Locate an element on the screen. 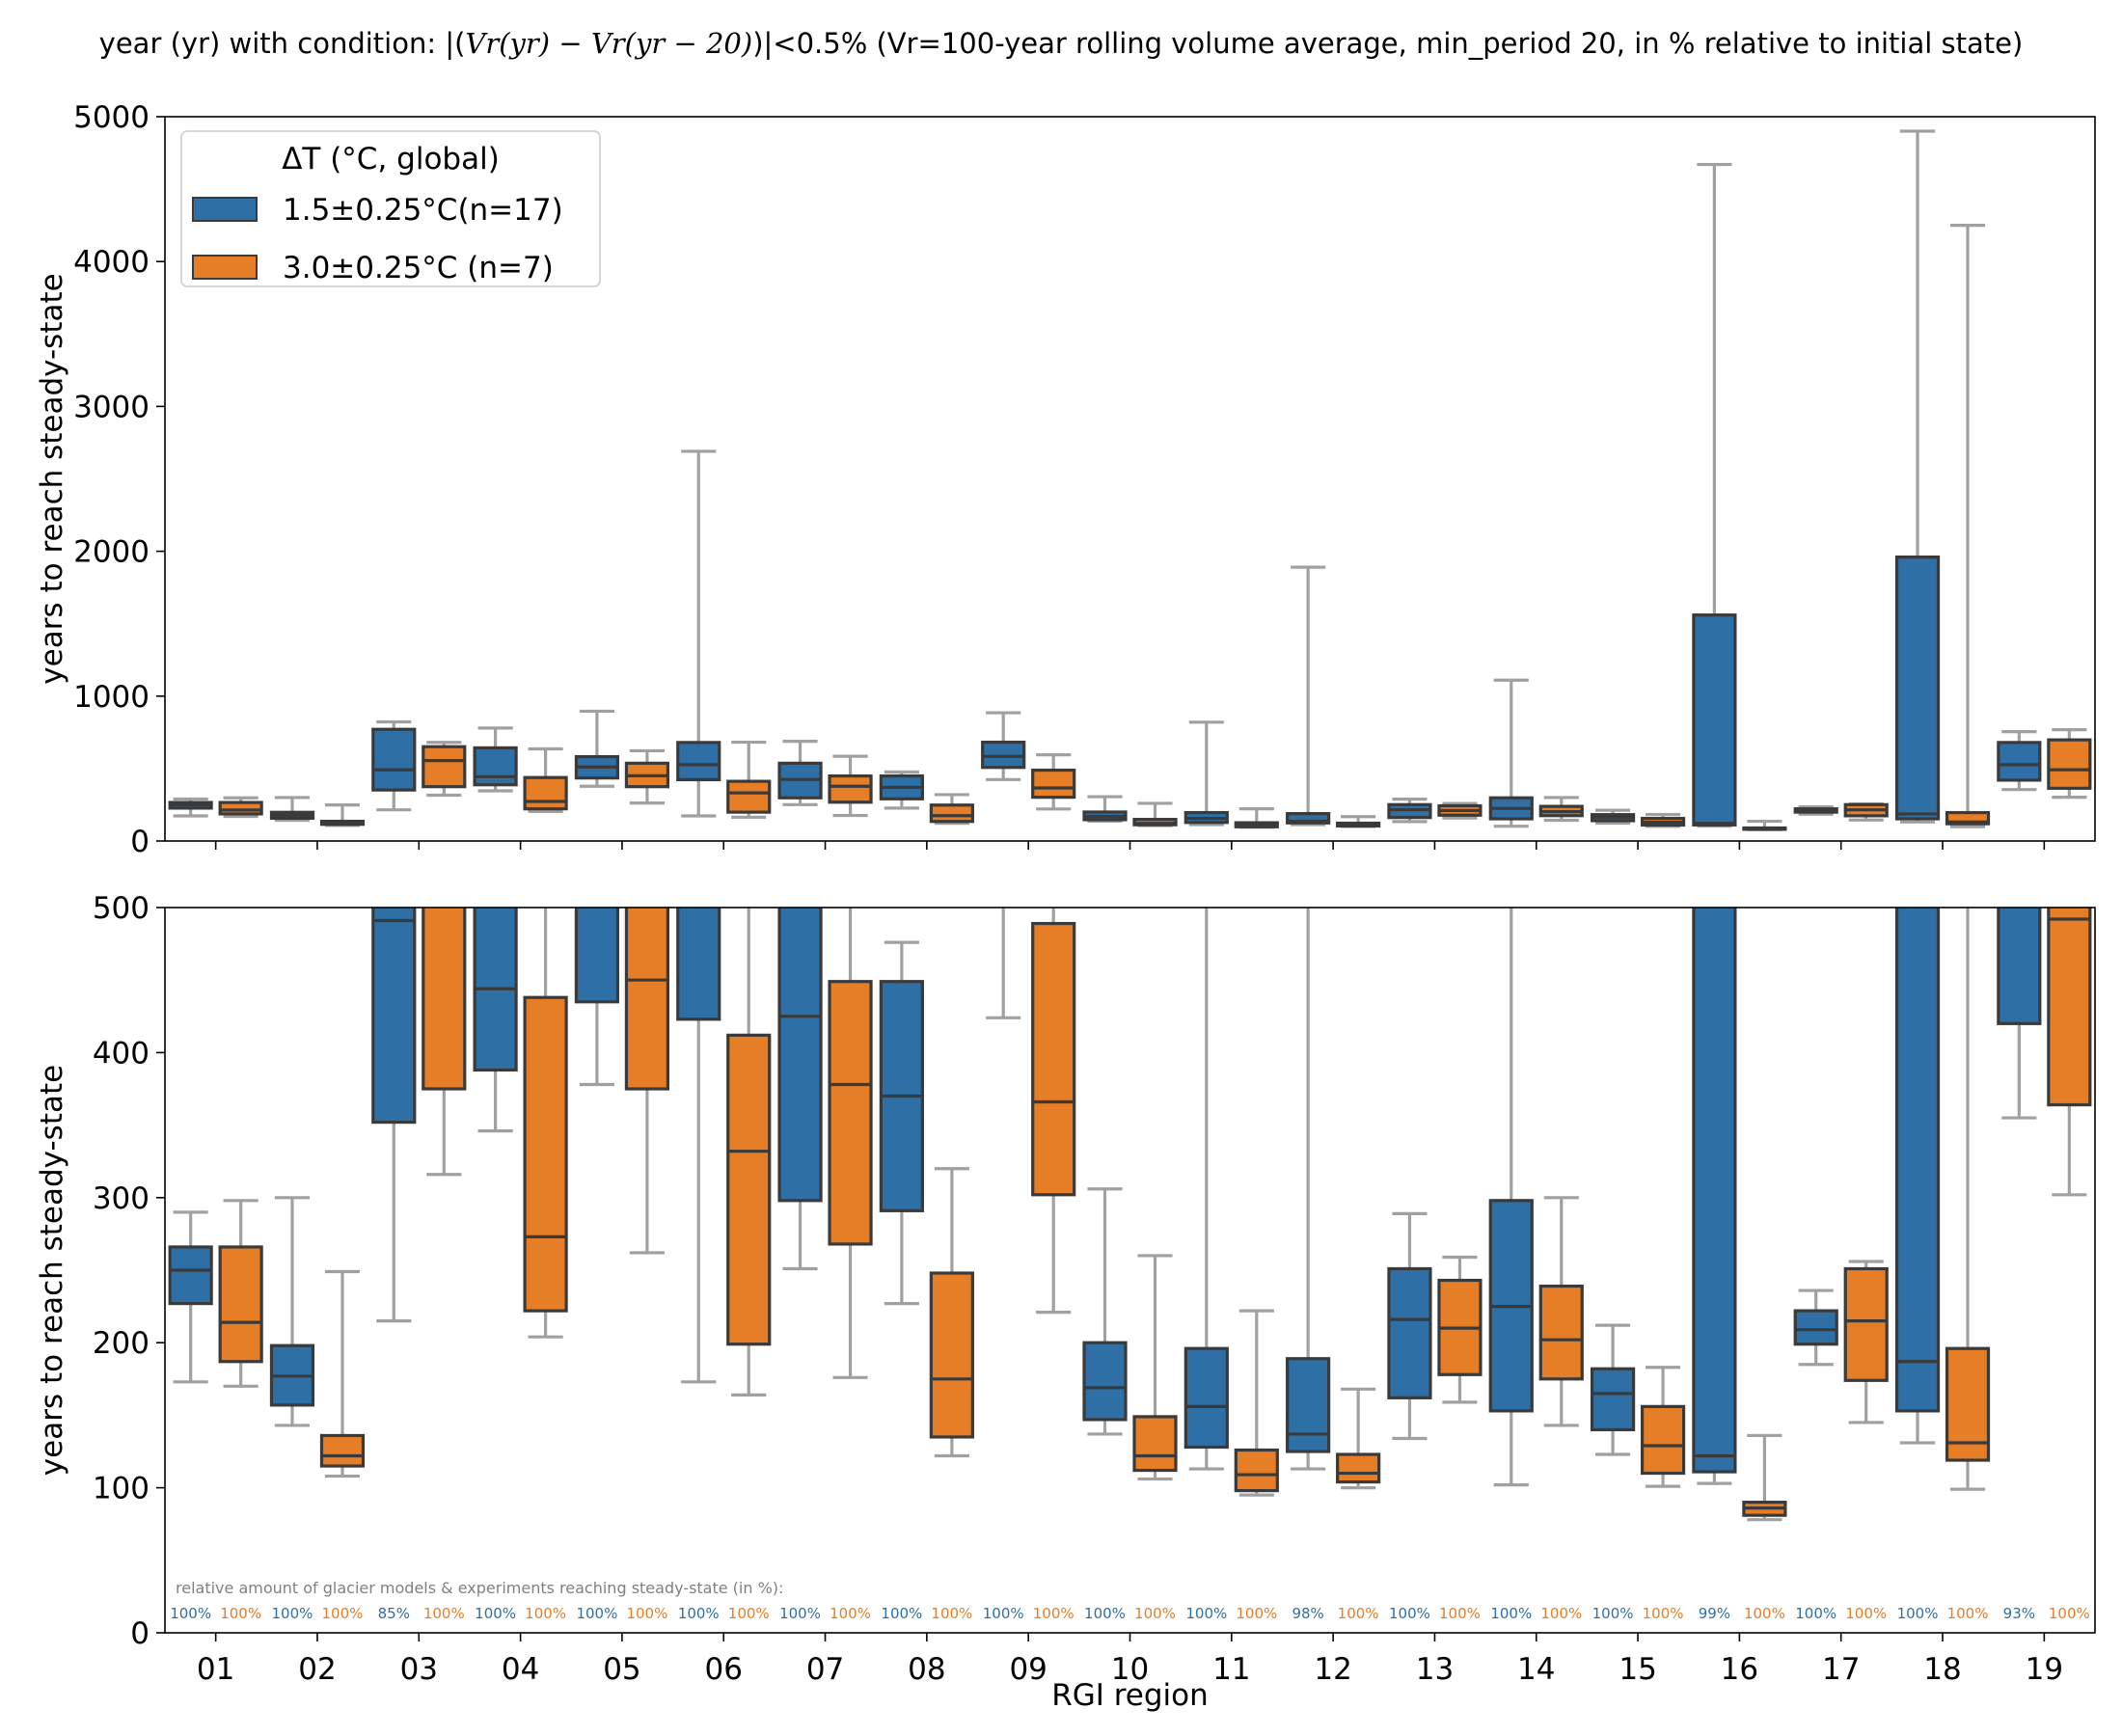 The image size is (2122, 1736). percent-label: 99% is located at coordinates (1715, 1613).